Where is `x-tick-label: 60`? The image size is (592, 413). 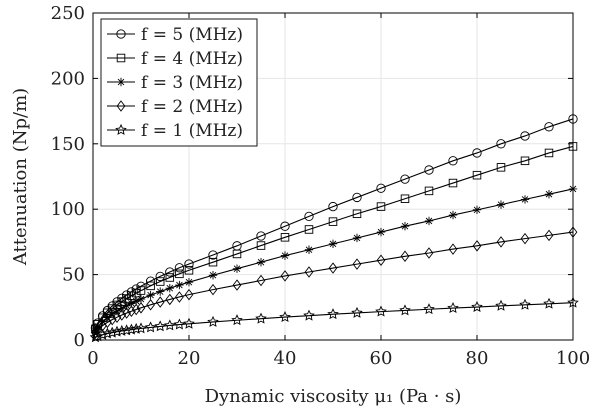
x-tick-label: 60 is located at coordinates (381, 358).